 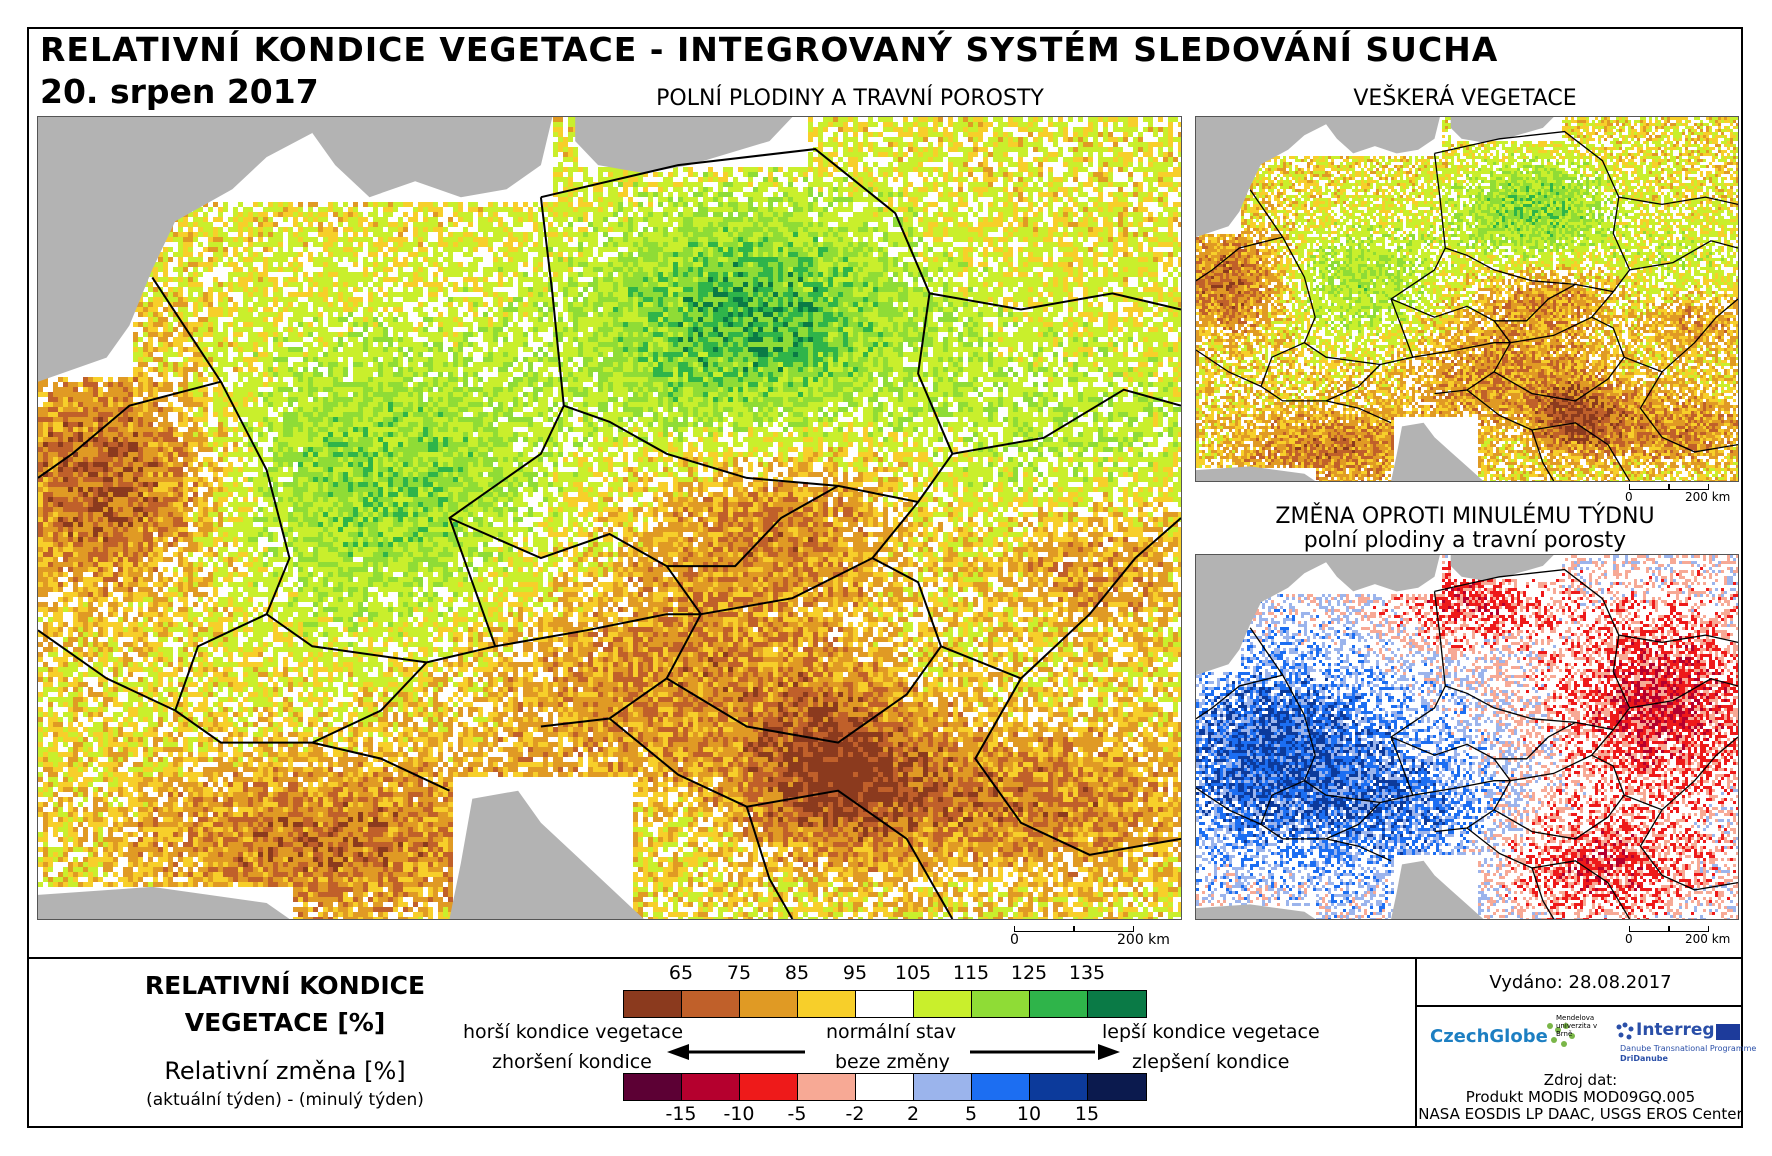 I want to click on interreg-logo: Interreg, so click(x=1675, y=1030).